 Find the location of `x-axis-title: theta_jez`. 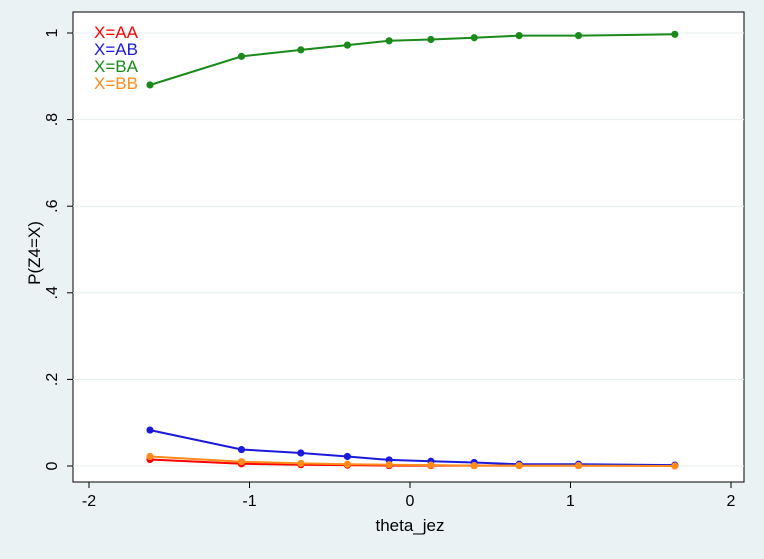

x-axis-title: theta_jez is located at coordinates (410, 525).